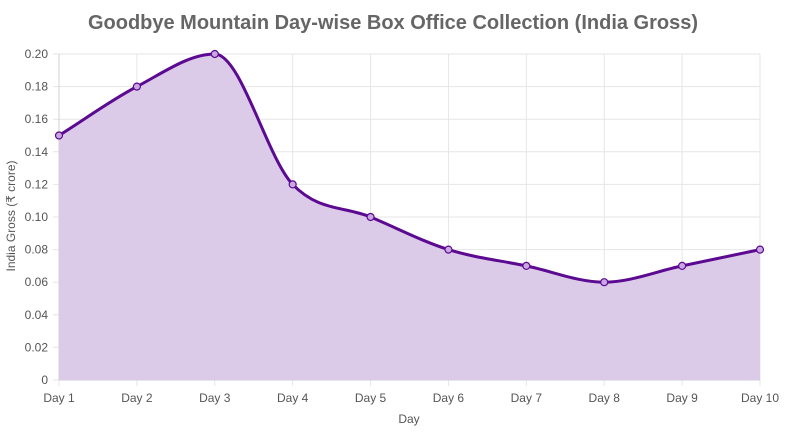 This screenshot has height=432, width=787. Describe the element at coordinates (59, 398) in the screenshot. I see `x-tick-label: Day 1` at that location.